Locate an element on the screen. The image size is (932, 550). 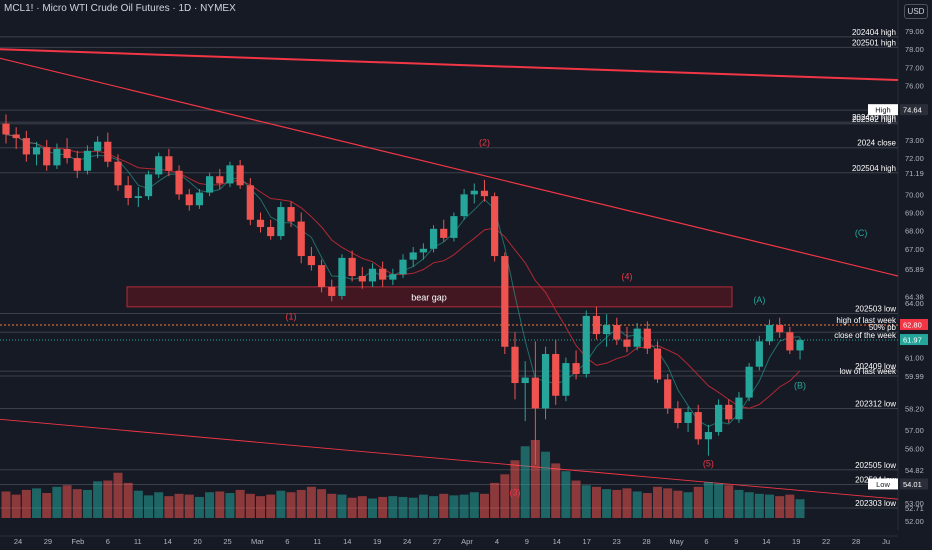
time-tick-label: 20 is located at coordinates (197, 541).